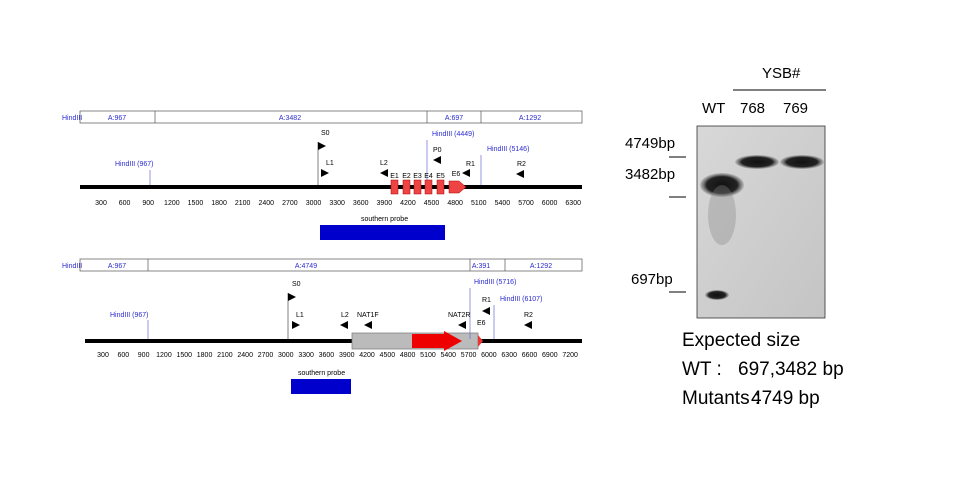  Describe the element at coordinates (437, 341) in the screenshot. I see `marker-gene` at that location.